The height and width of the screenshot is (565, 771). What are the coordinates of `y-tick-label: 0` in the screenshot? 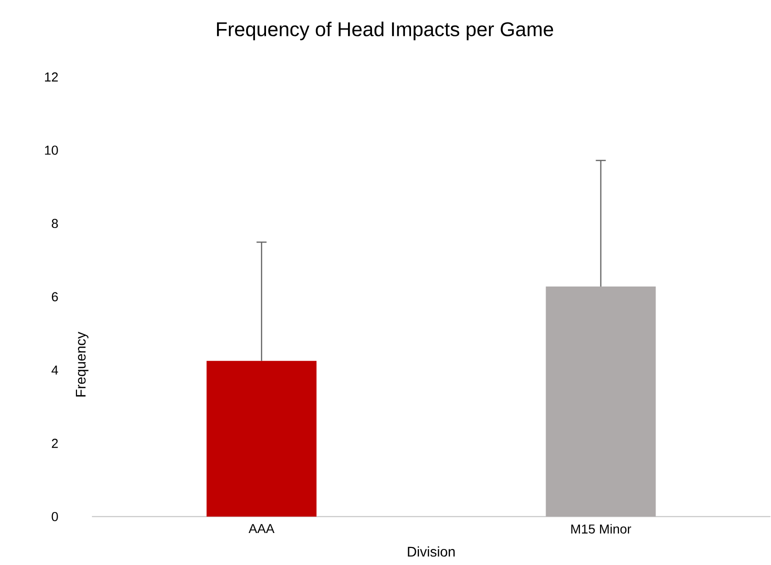 It's located at (55, 517).